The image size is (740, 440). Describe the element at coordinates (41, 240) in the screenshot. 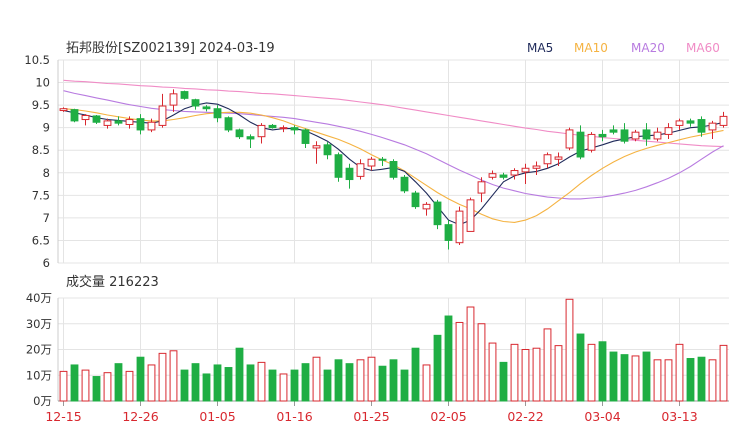

I see `price-y-tick: 6.5` at that location.